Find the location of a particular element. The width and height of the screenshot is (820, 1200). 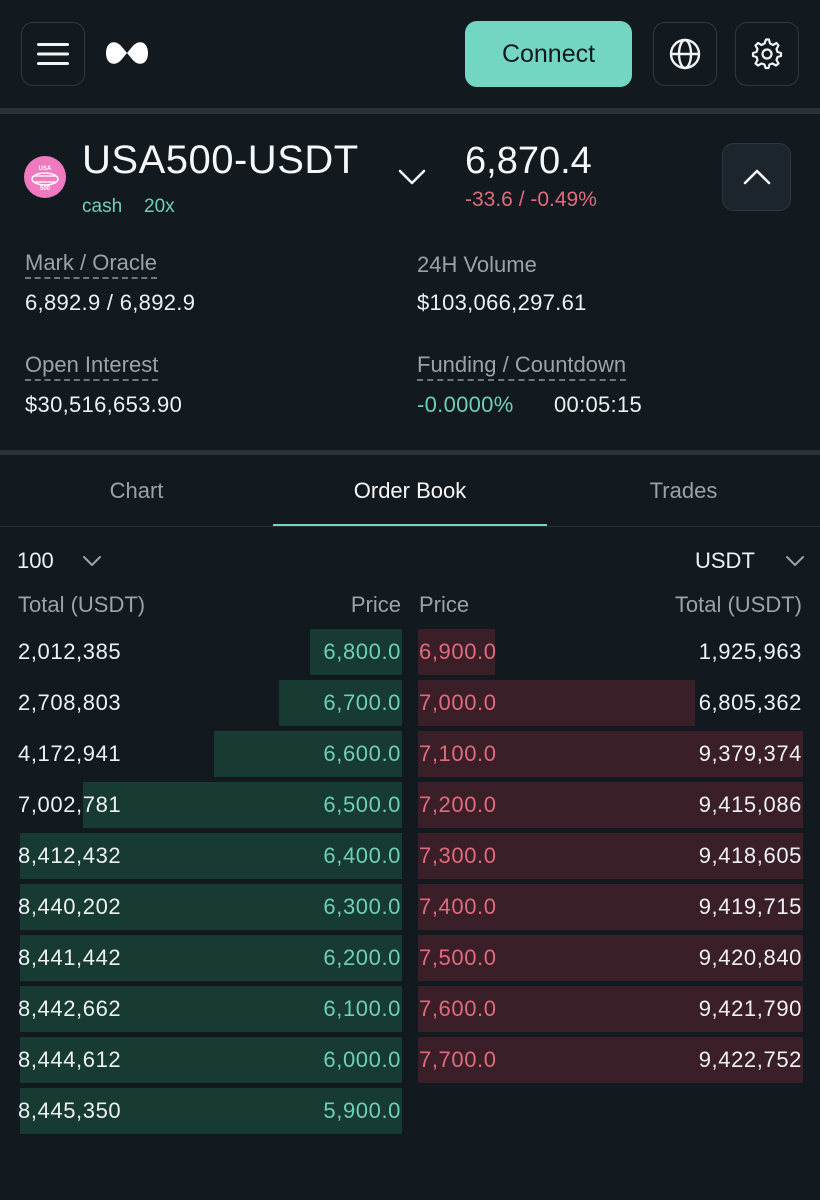

ask-total: 6,805,362 is located at coordinates (750, 702).